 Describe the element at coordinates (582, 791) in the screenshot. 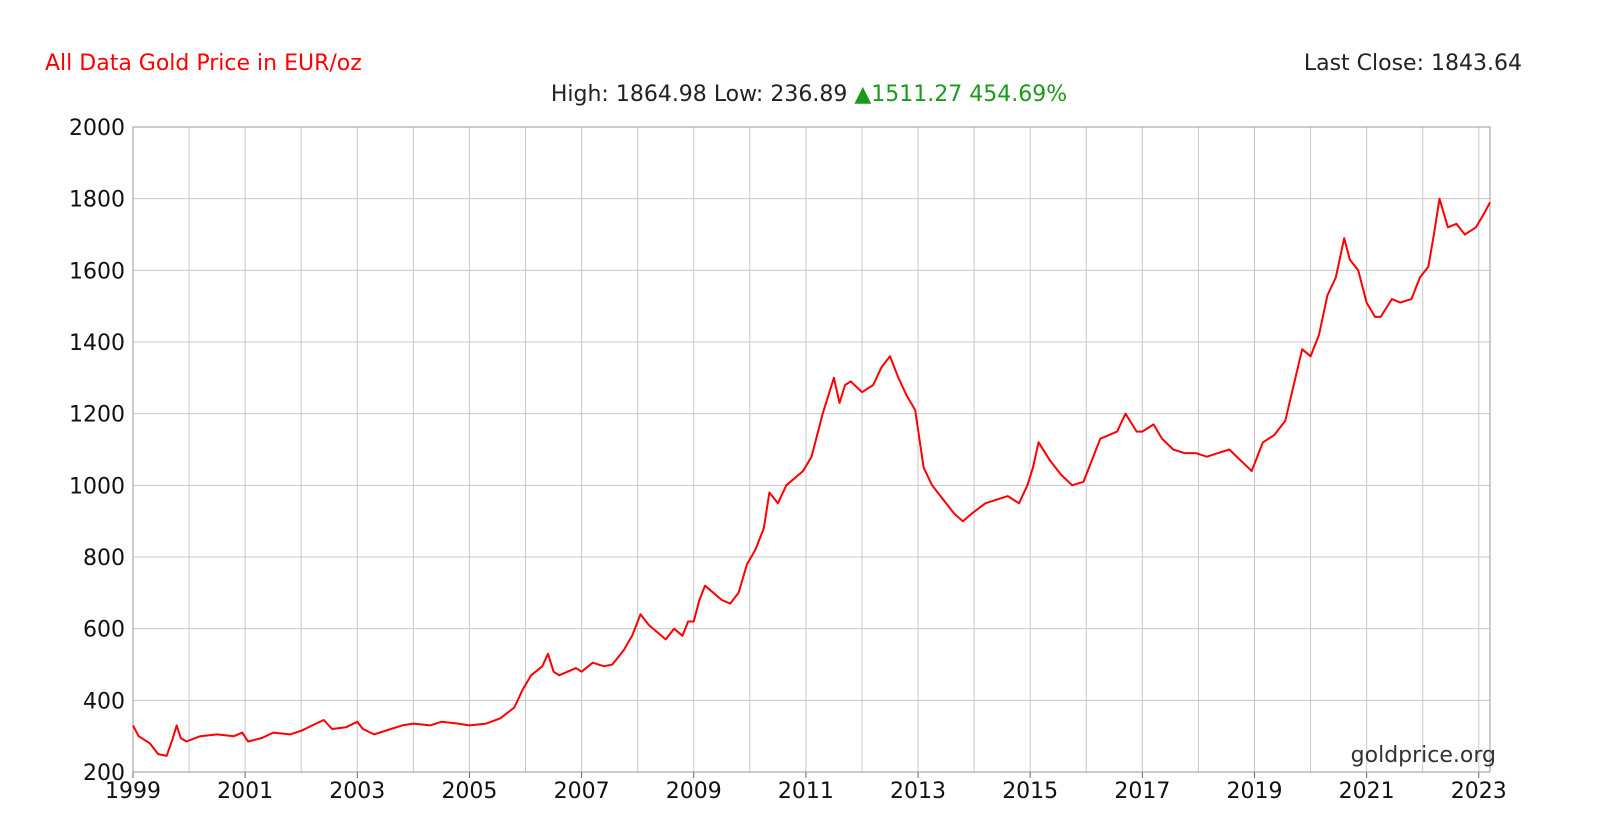

I see `x-tick-label: 2007` at that location.